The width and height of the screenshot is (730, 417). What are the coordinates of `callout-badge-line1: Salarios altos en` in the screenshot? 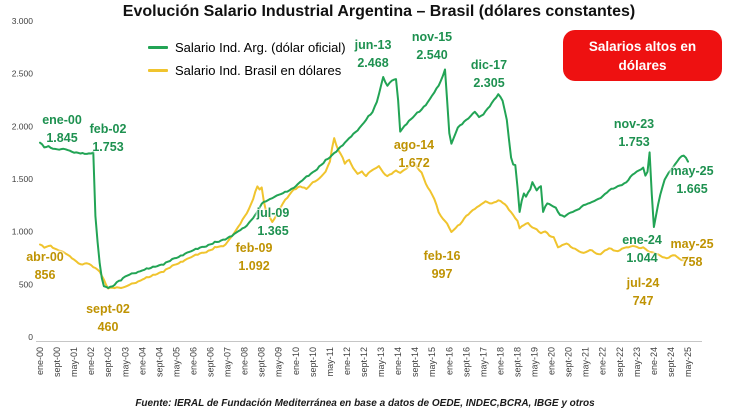 It's located at (642, 46).